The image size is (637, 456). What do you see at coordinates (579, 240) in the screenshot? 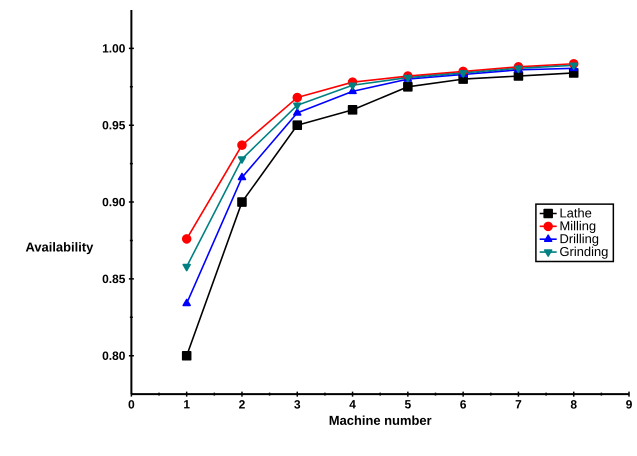
I see `legend-label: Drilling` at bounding box center [579, 240].